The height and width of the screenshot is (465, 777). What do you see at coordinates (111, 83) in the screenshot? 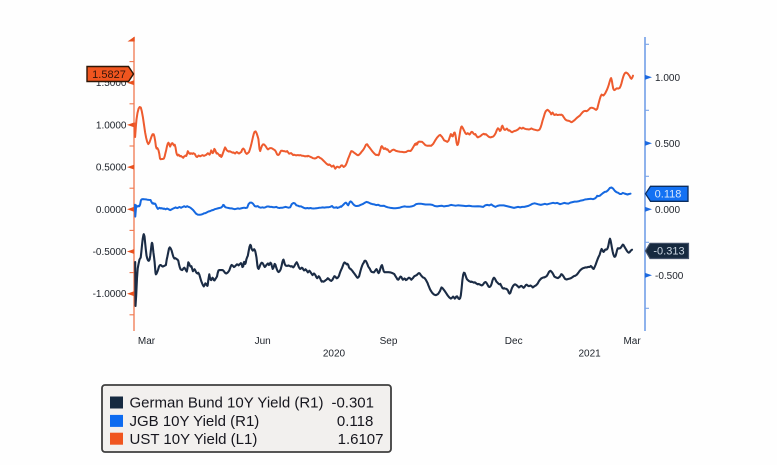
I see `svg-text: 1.5000` at bounding box center [111, 83].